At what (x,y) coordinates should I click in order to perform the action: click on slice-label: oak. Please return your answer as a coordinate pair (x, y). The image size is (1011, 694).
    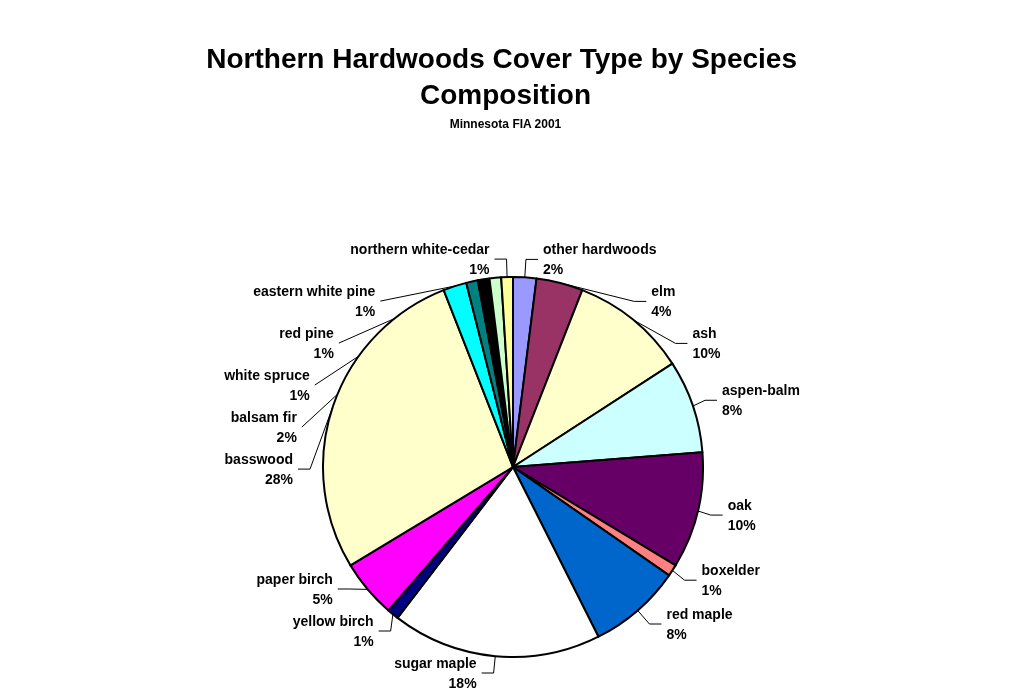
    Looking at the image, I should click on (740, 505).